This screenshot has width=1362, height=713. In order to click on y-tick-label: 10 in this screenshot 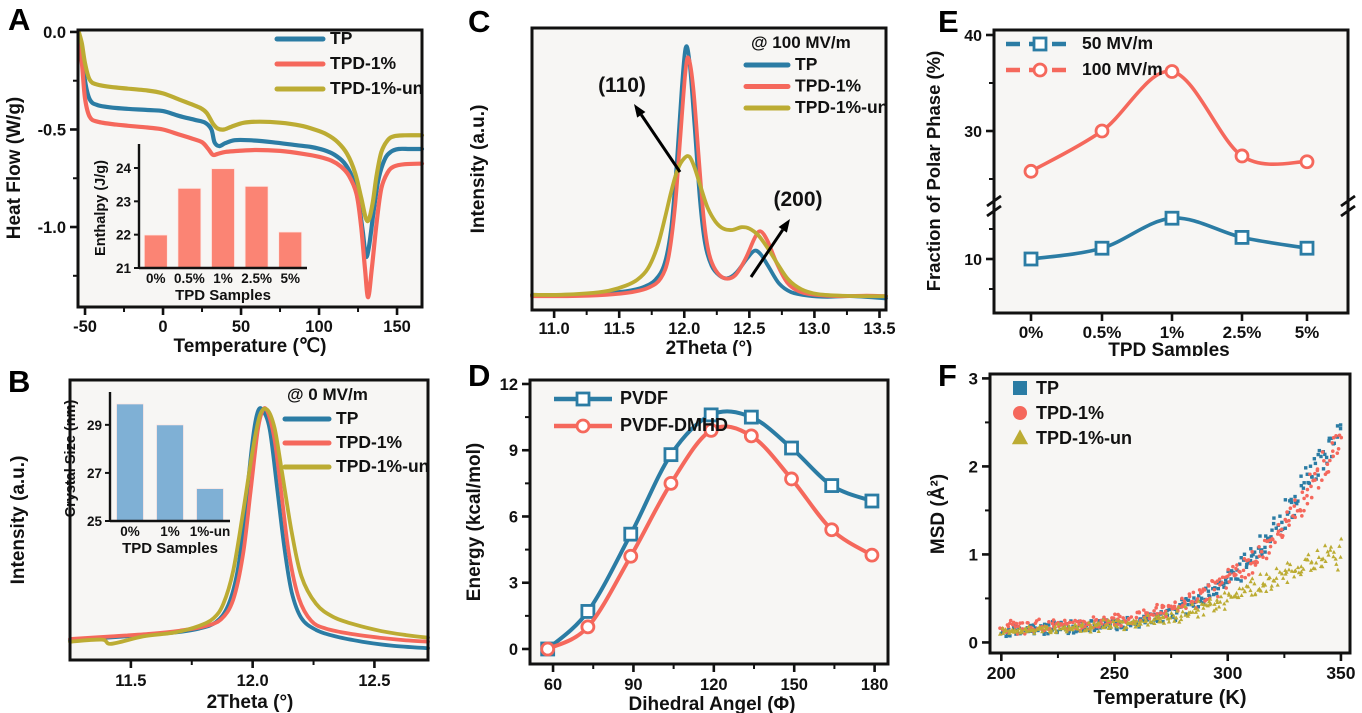, I will do `click(973, 260)`.